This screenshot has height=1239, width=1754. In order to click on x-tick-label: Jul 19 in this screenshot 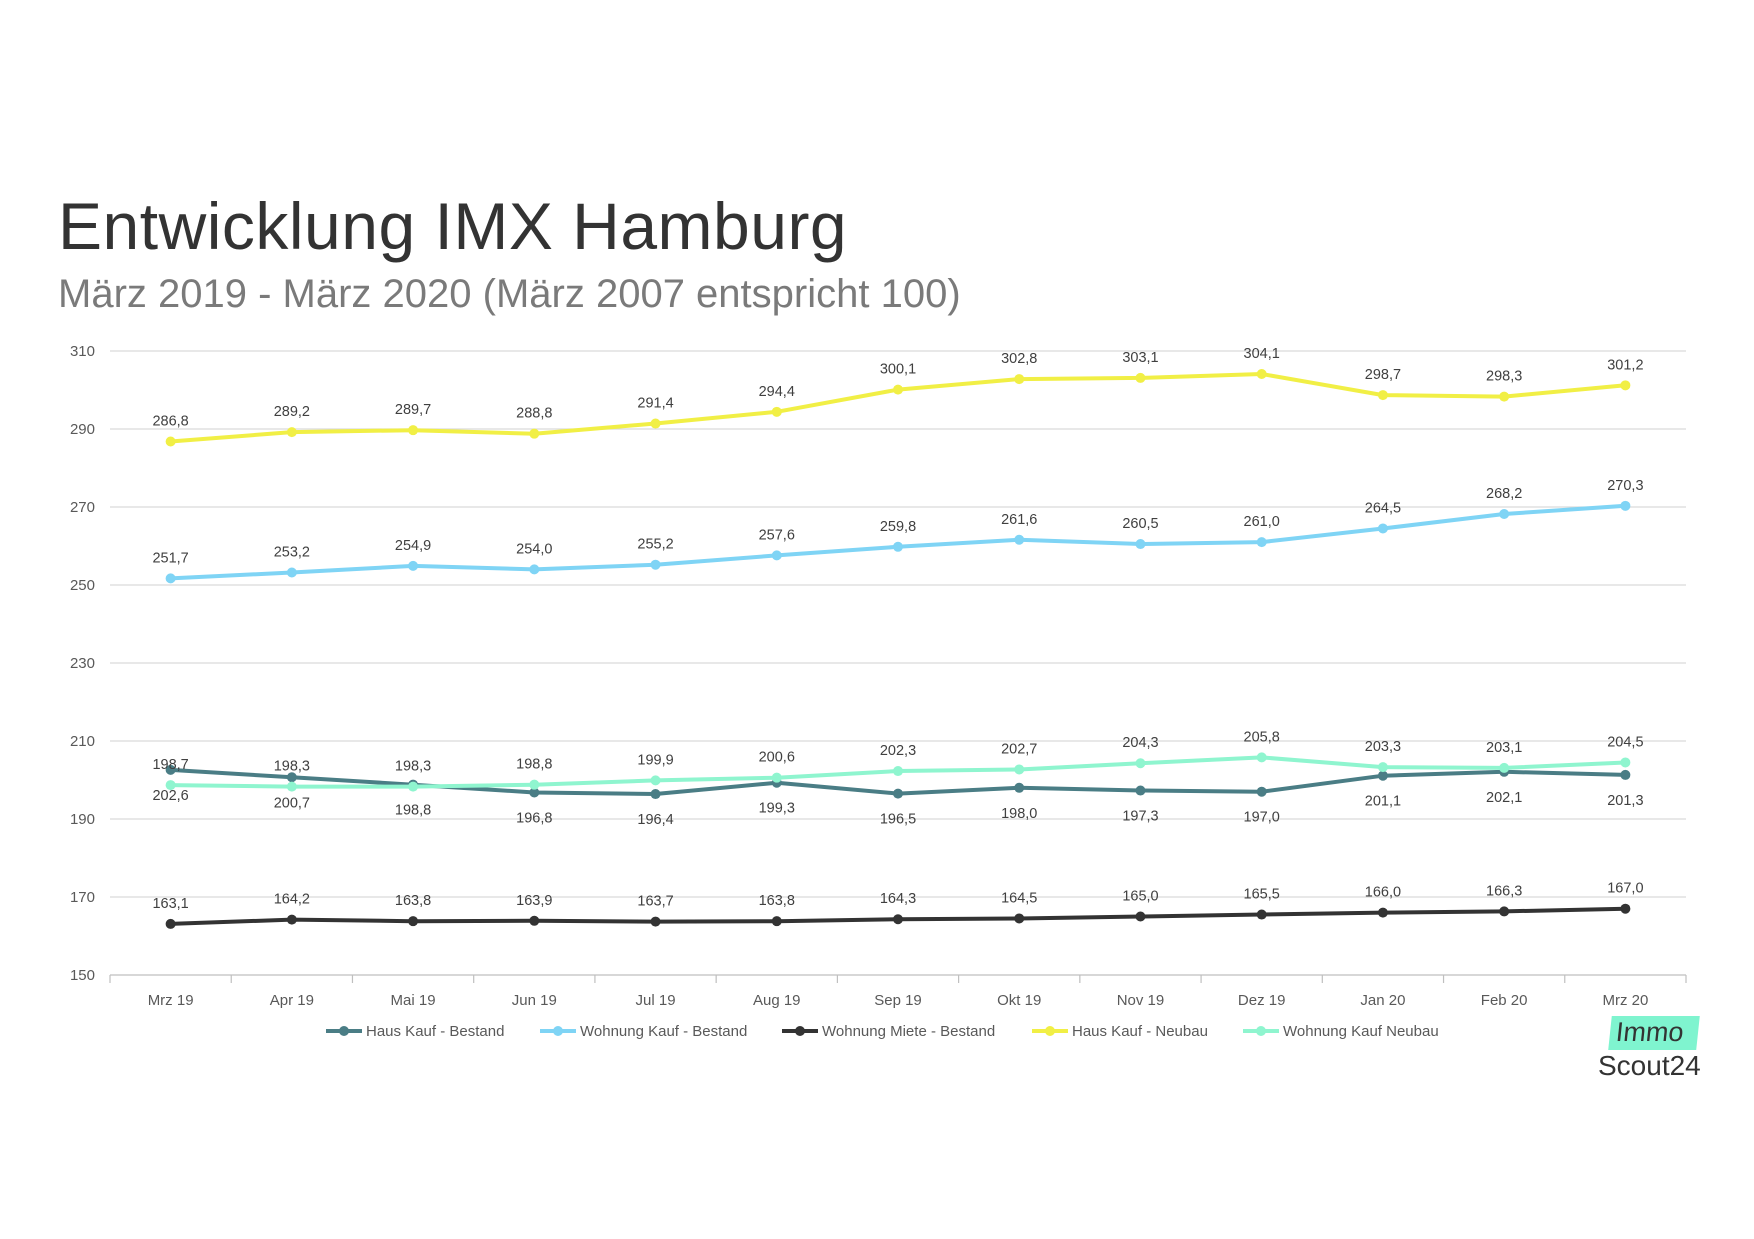, I will do `click(656, 1000)`.